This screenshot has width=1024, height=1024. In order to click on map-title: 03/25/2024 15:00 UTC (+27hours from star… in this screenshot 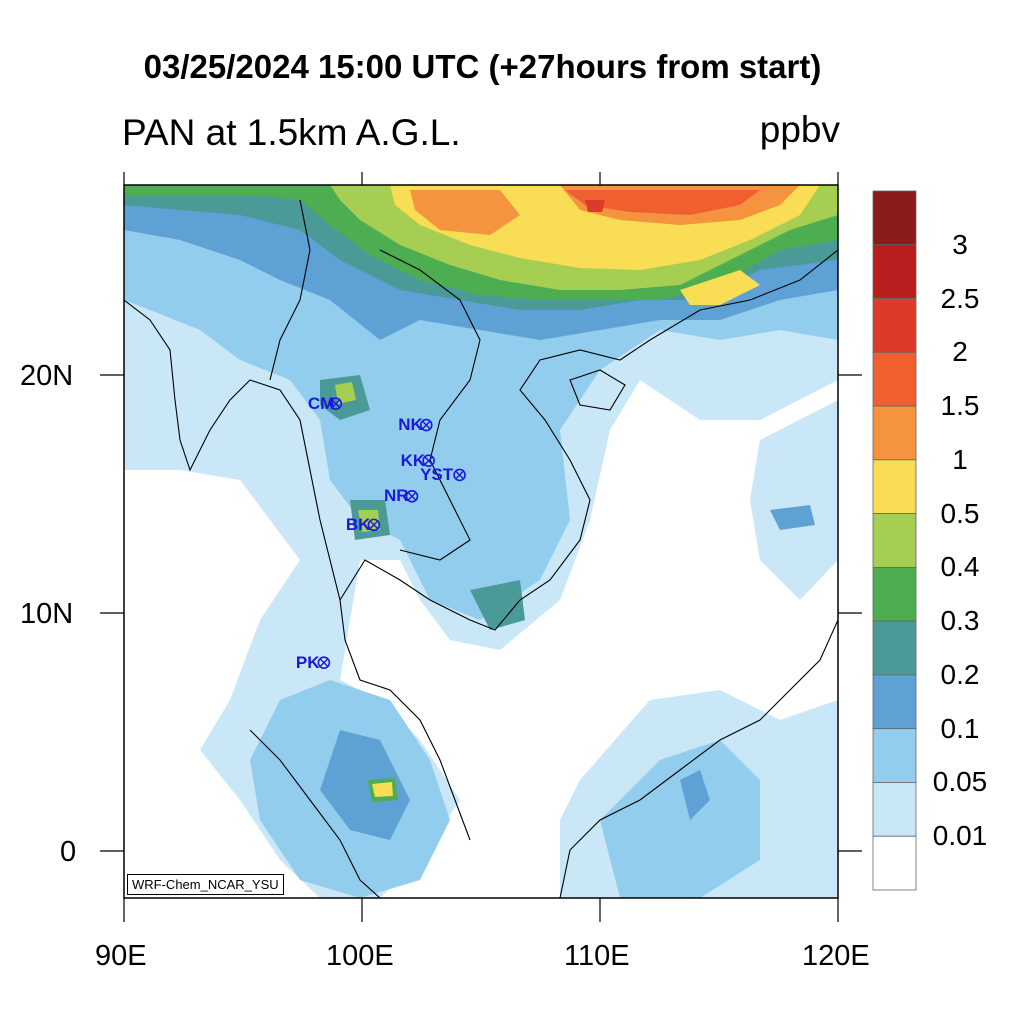, I will do `click(482, 66)`.